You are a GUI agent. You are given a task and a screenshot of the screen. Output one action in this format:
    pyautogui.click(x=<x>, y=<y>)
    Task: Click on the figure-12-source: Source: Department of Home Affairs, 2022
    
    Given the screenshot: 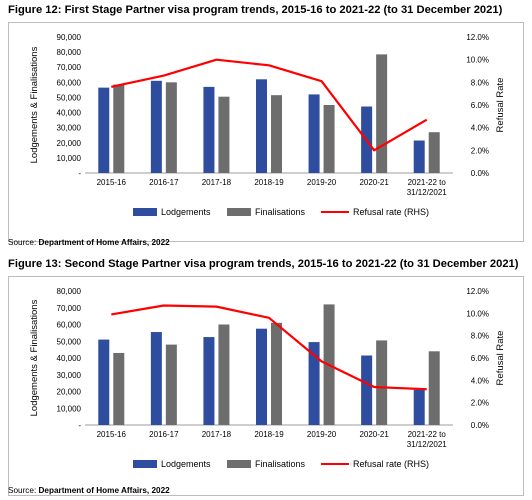 What is the action you would take?
    pyautogui.click(x=89, y=242)
    